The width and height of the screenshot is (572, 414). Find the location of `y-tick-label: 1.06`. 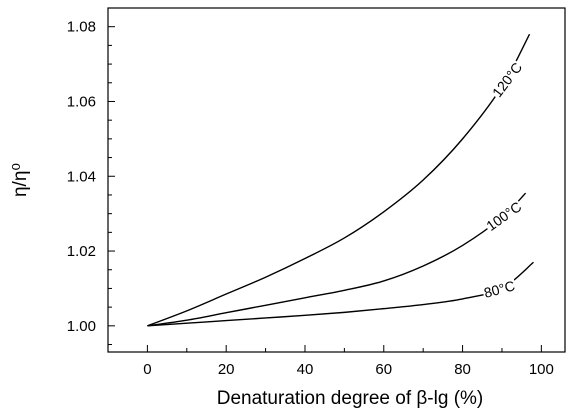

y-tick-label: 1.06 is located at coordinates (81, 101).